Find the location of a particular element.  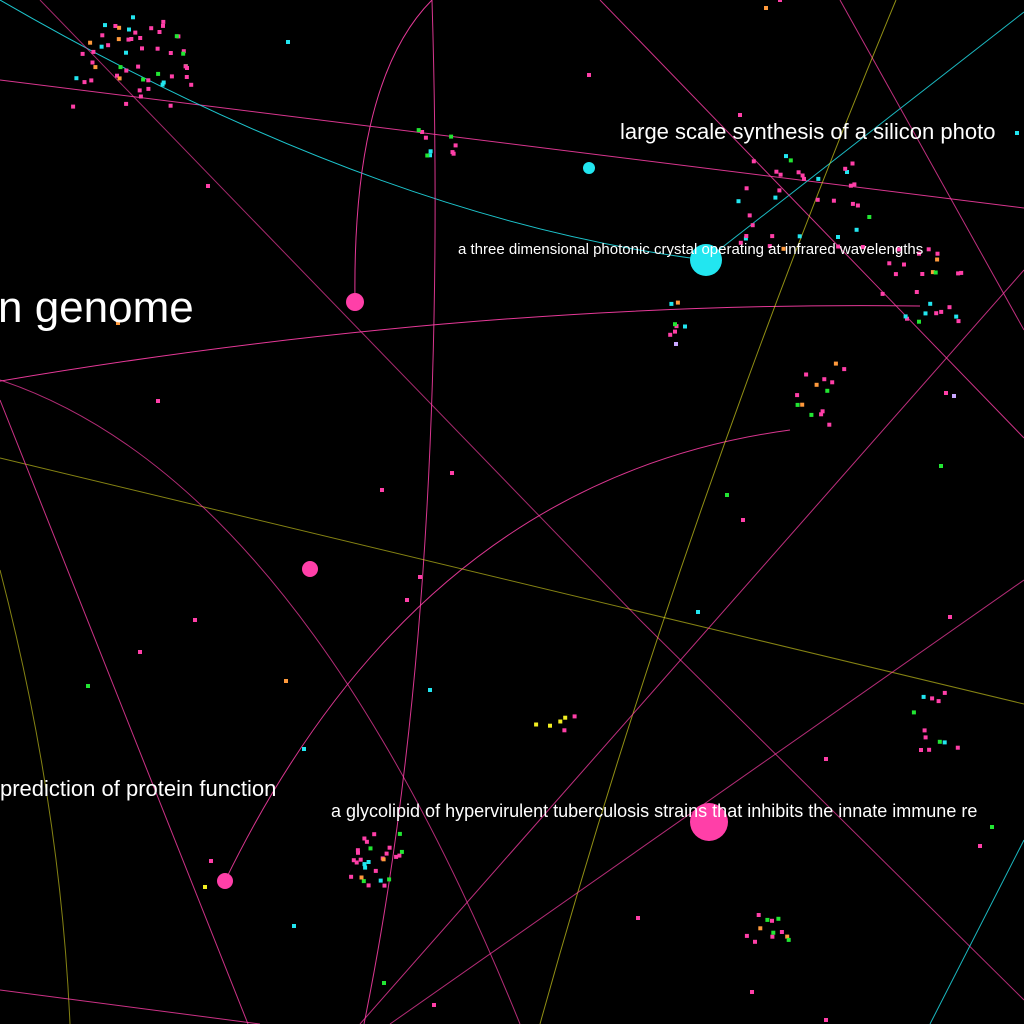

node-genome-neighbor is located at coordinates (355, 302).